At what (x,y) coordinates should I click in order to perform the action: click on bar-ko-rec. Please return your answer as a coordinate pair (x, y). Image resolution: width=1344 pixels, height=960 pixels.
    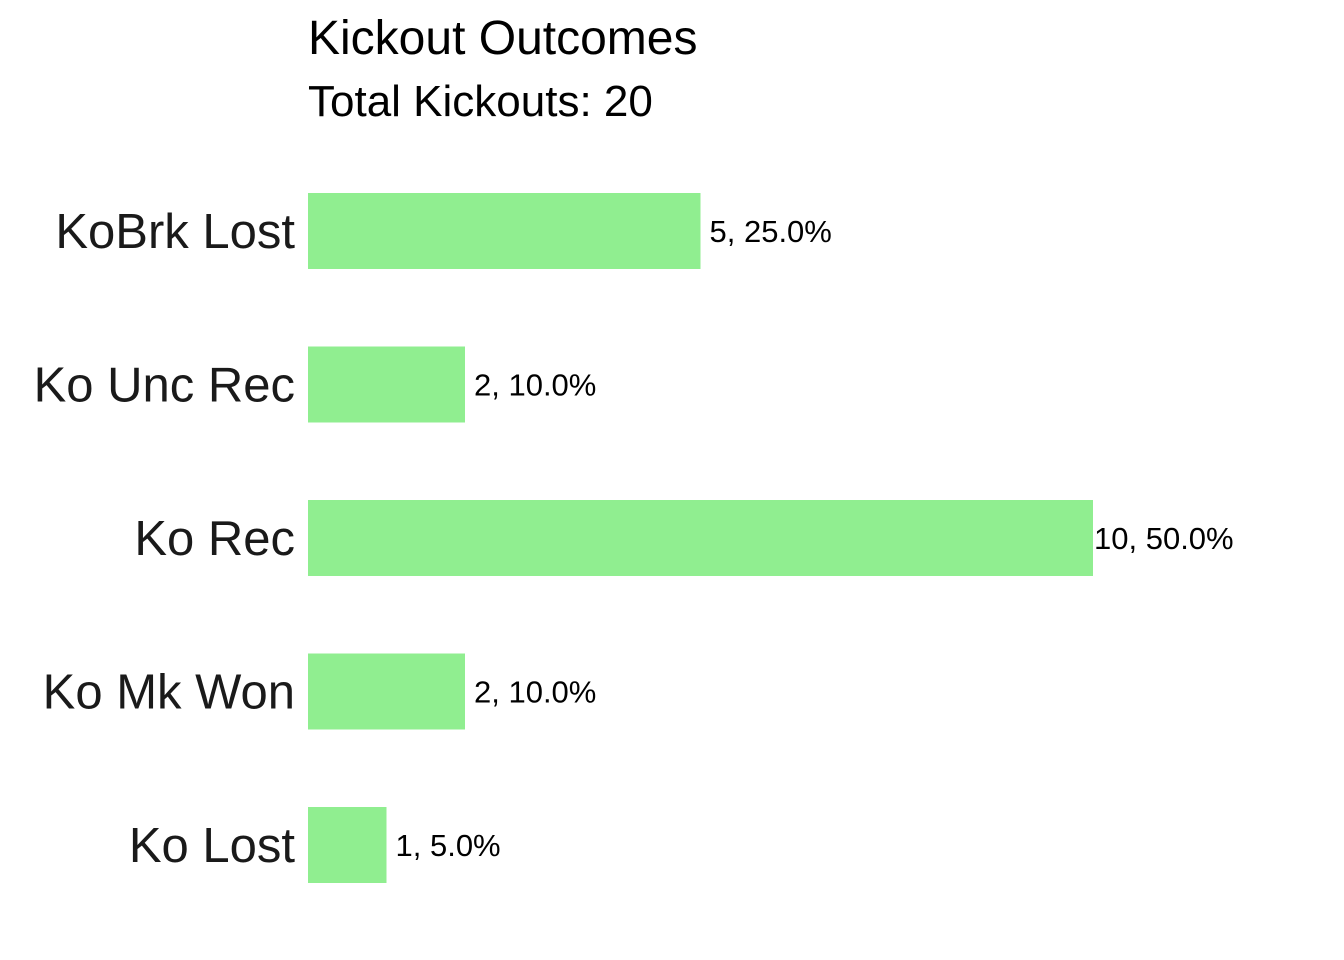
    Looking at the image, I should click on (700, 538).